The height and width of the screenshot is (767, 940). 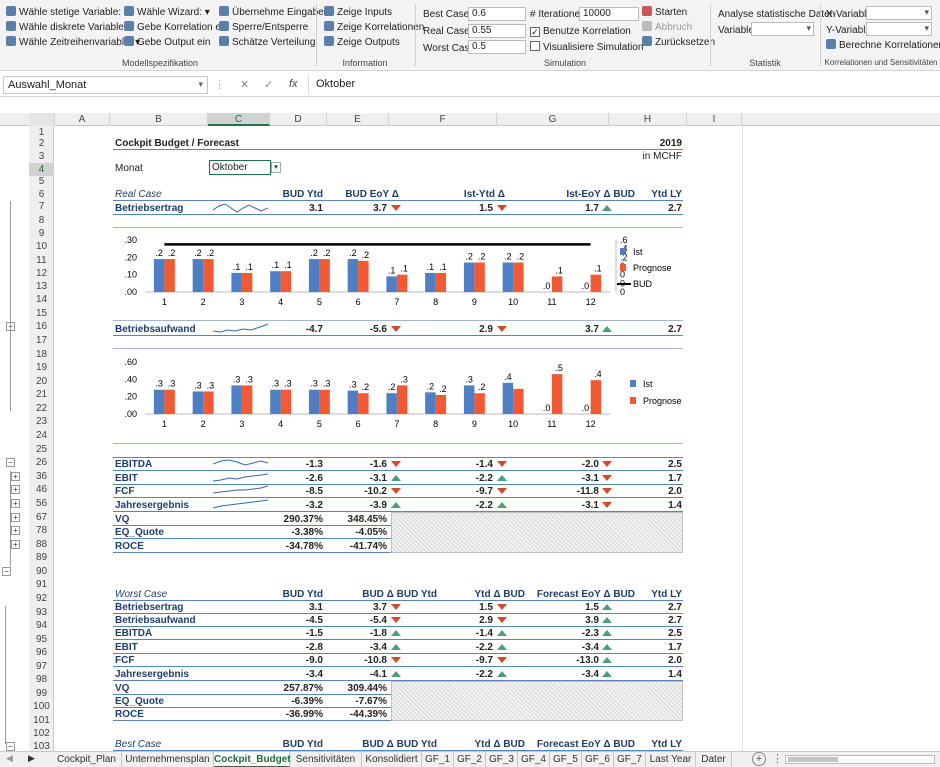 What do you see at coordinates (860, 759) in the screenshot?
I see `horizontal-scrollbar` at bounding box center [860, 759].